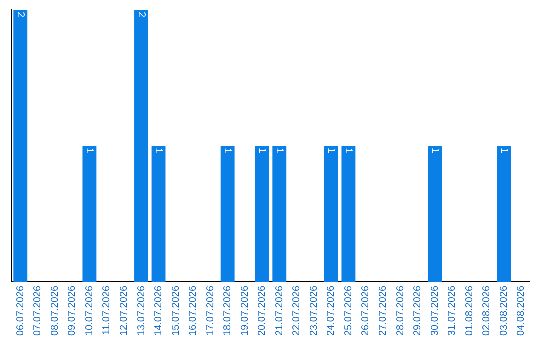 This screenshot has width=540, height=340. What do you see at coordinates (400, 311) in the screenshot?
I see `x-tick-label: 28.07.2026` at bounding box center [400, 311].